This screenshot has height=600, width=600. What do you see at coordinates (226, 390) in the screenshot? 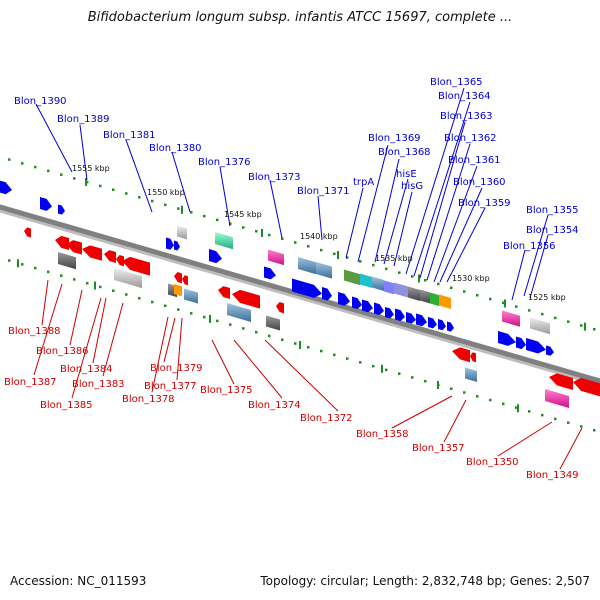
I see `reverse-gene-label: Blon_1375` at bounding box center [226, 390].